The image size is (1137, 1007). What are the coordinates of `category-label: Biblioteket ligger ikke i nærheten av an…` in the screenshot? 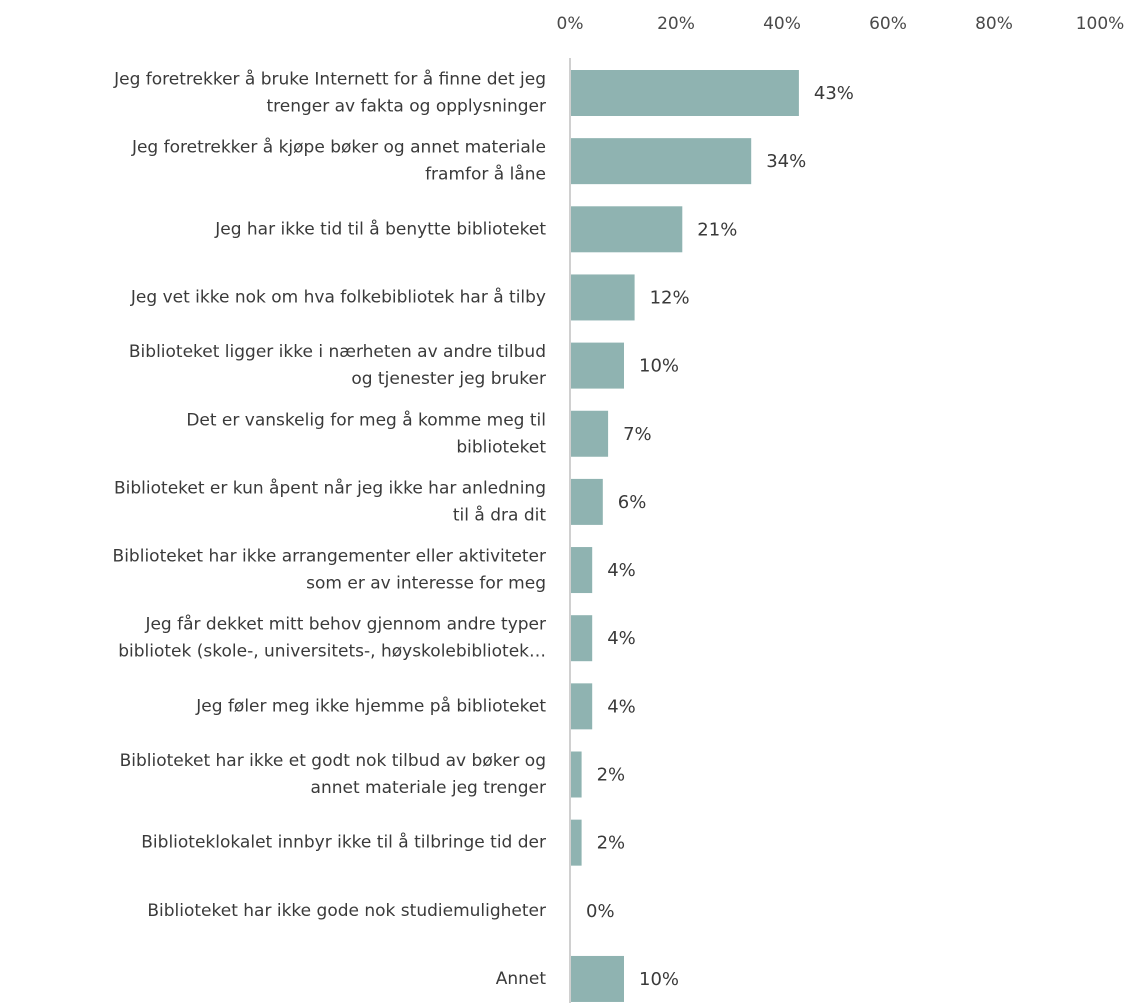 It's located at (337, 365).